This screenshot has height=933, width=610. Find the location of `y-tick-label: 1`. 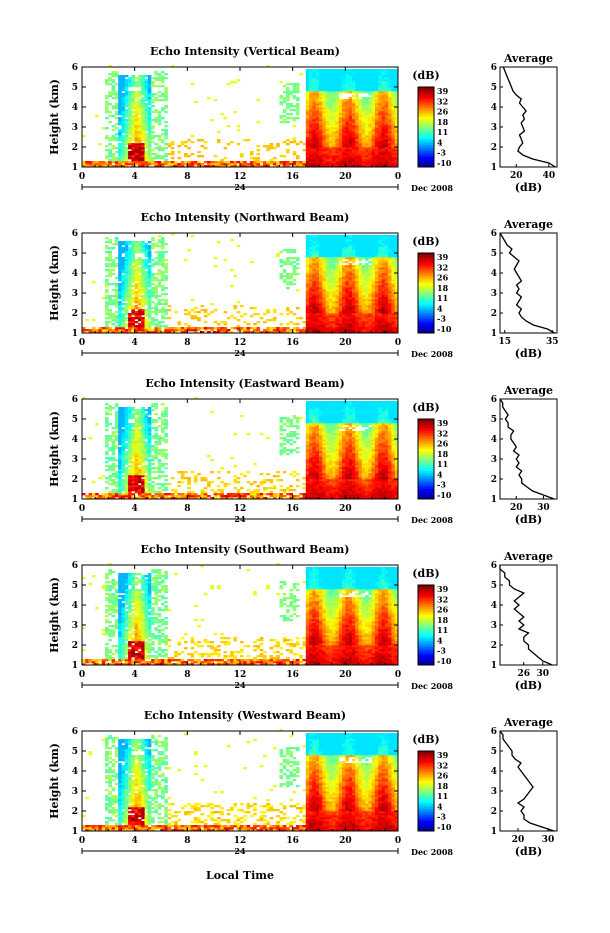

y-tick-label: 1 is located at coordinates (75, 334).